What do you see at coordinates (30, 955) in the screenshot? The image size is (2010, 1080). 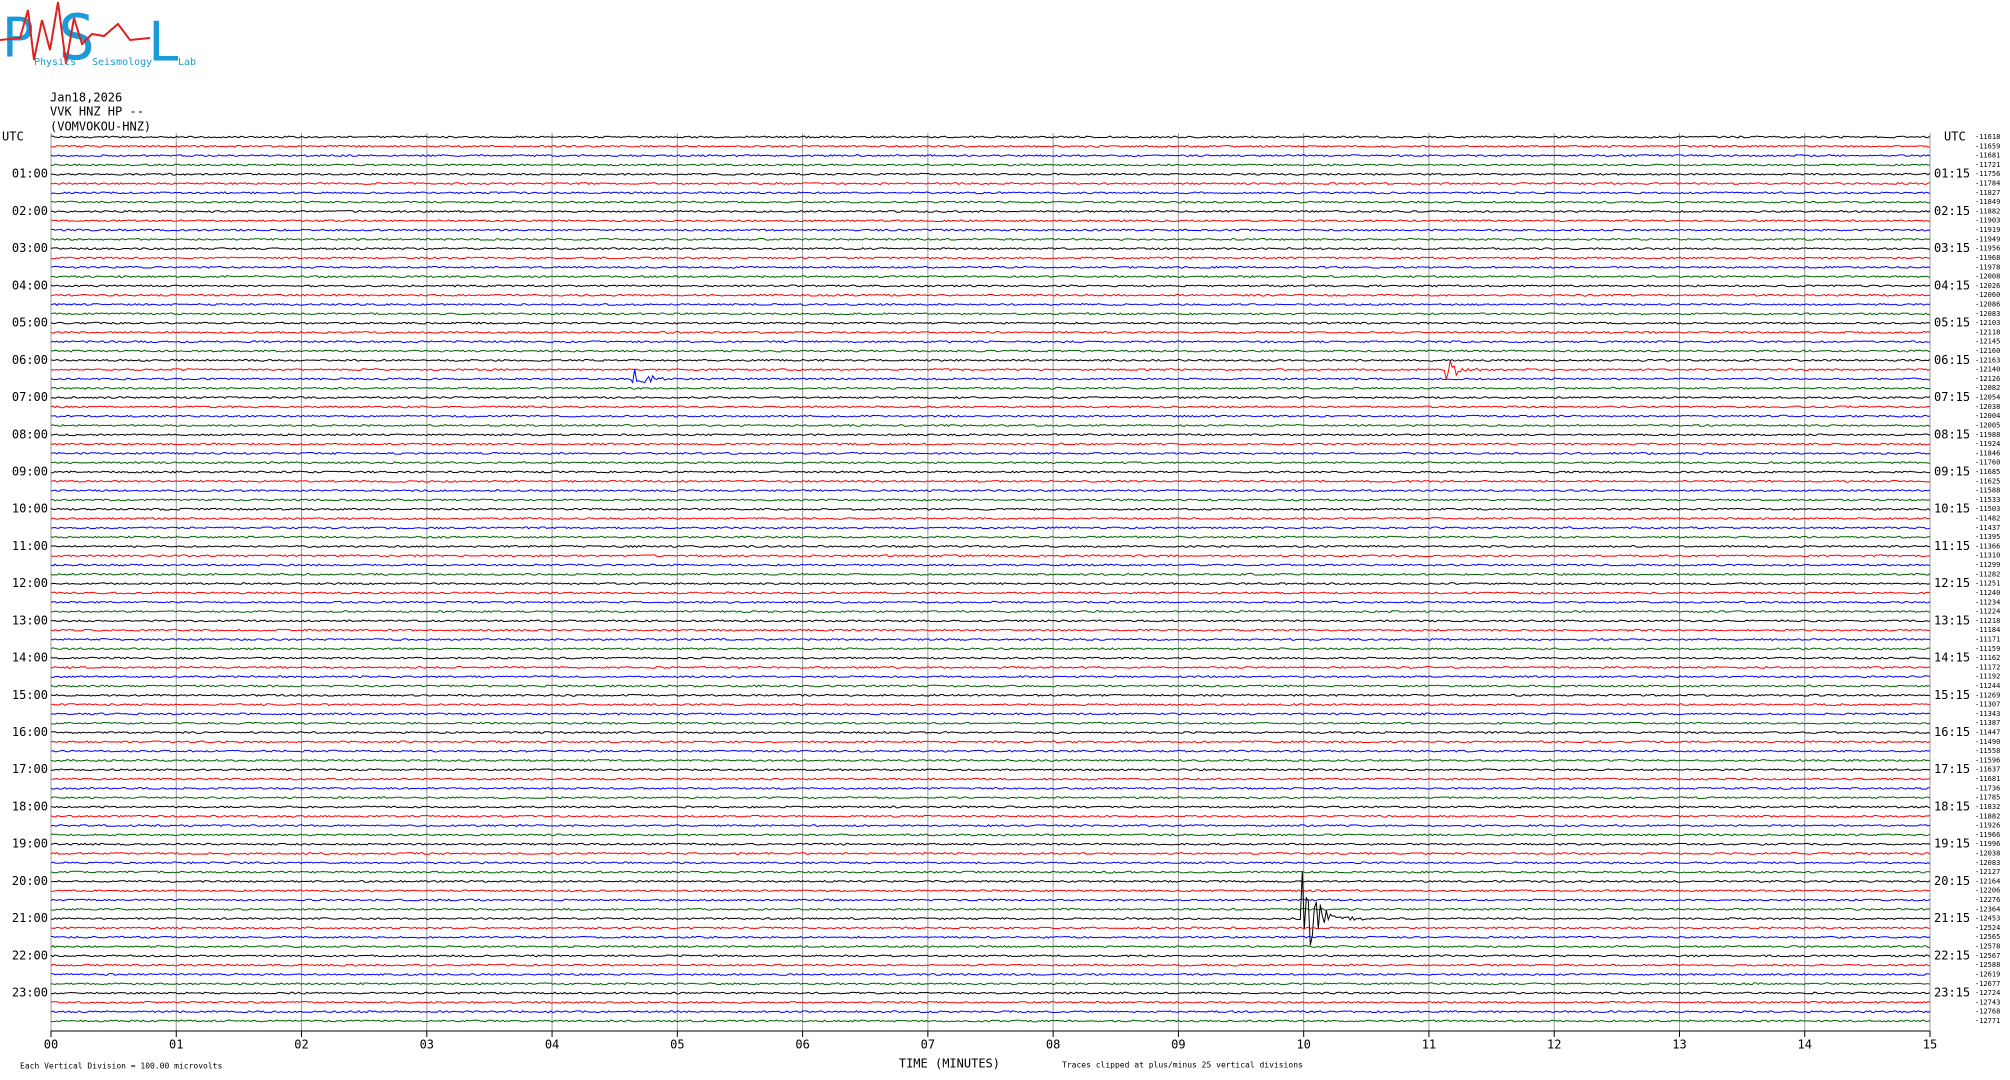 I see `left-time-label: 22:00` at bounding box center [30, 955].